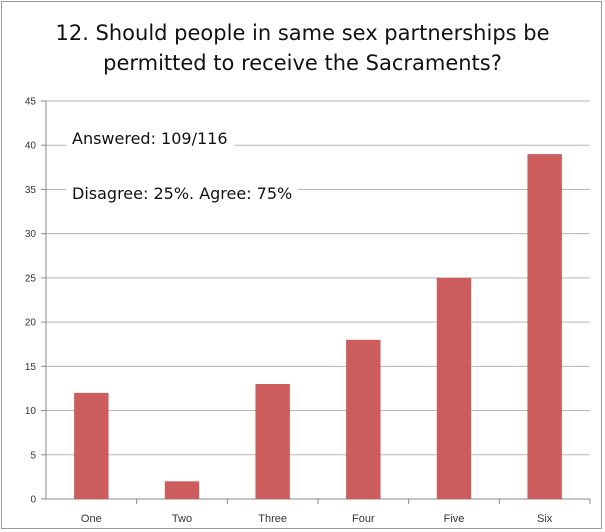 The image size is (605, 532). What do you see at coordinates (454, 388) in the screenshot?
I see `bar-five` at bounding box center [454, 388].